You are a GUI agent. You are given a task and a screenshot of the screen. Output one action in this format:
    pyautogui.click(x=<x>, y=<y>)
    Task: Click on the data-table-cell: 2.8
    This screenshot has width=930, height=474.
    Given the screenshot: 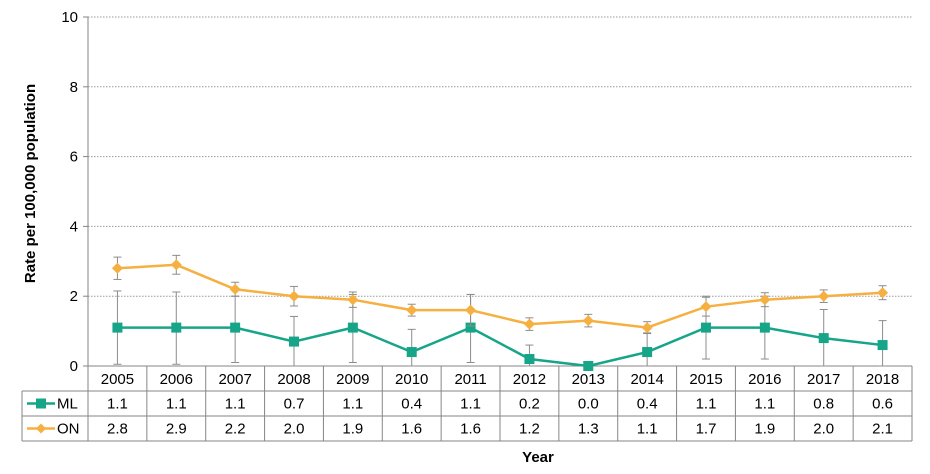 What is the action you would take?
    pyautogui.click(x=117, y=429)
    